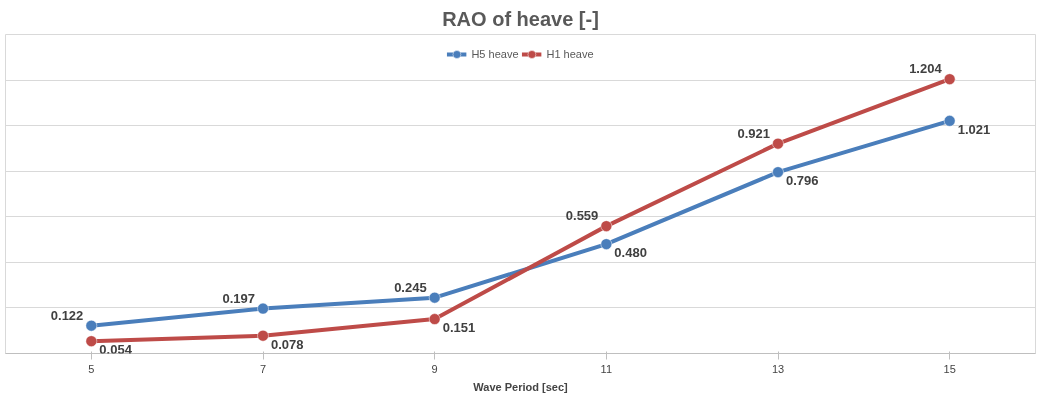 This screenshot has height=407, width=1056. Describe the element at coordinates (495, 54) in the screenshot. I see `legend-label: H5 heave` at that location.